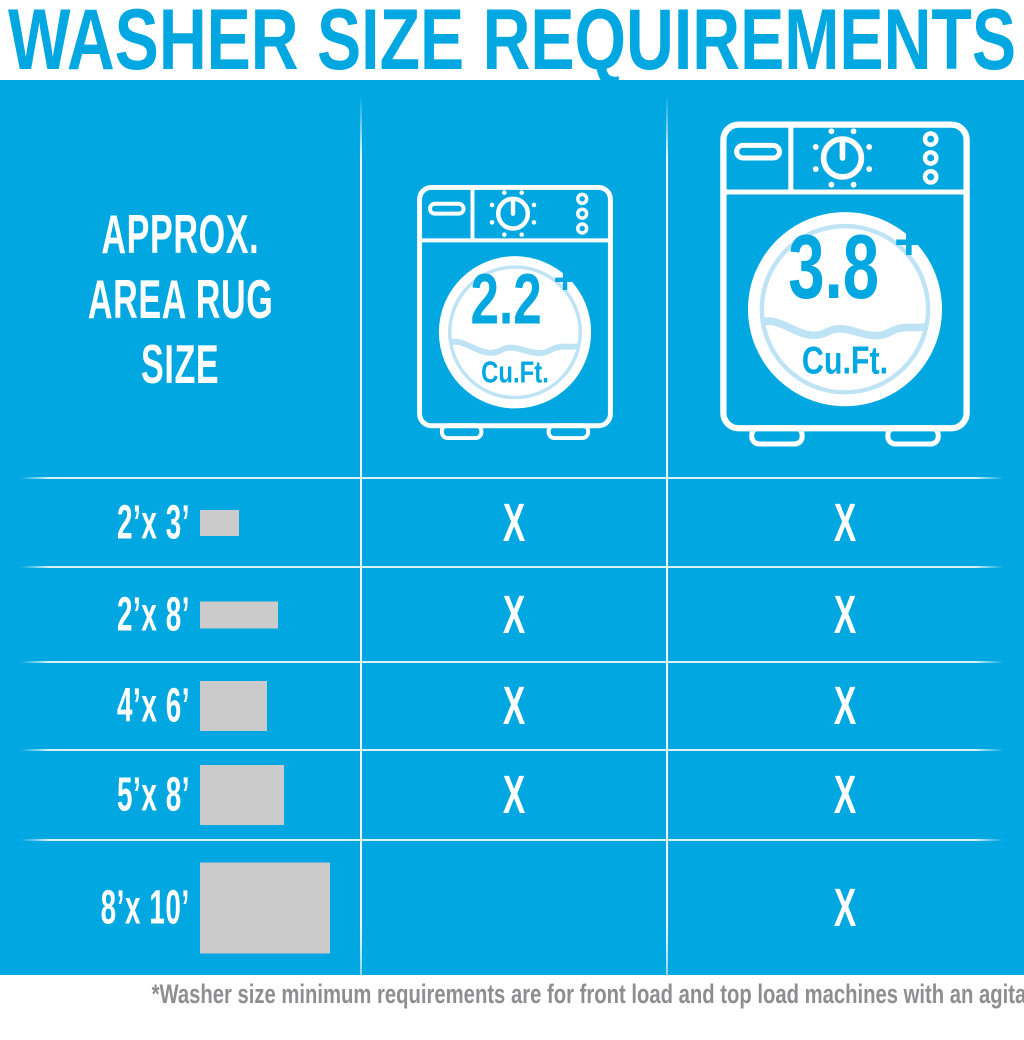 Image resolution: width=1024 pixels, height=1040 pixels. I want to click on row-label: 2’x 8’, so click(95, 614).